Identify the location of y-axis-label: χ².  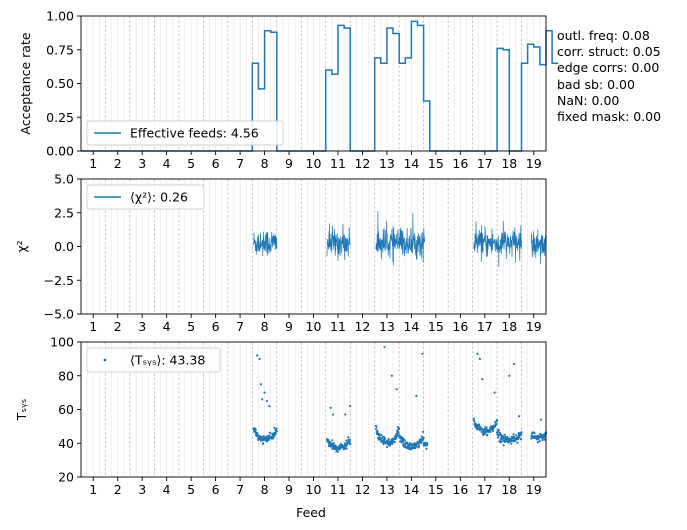
(21, 246).